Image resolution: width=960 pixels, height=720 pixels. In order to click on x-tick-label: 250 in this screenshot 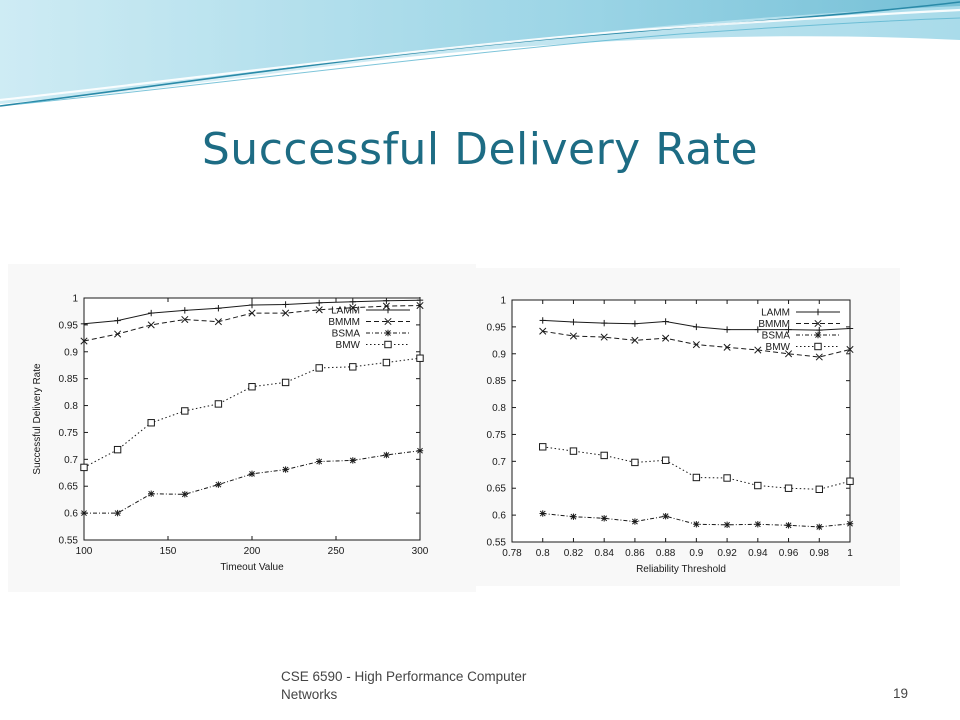, I will do `click(336, 551)`.